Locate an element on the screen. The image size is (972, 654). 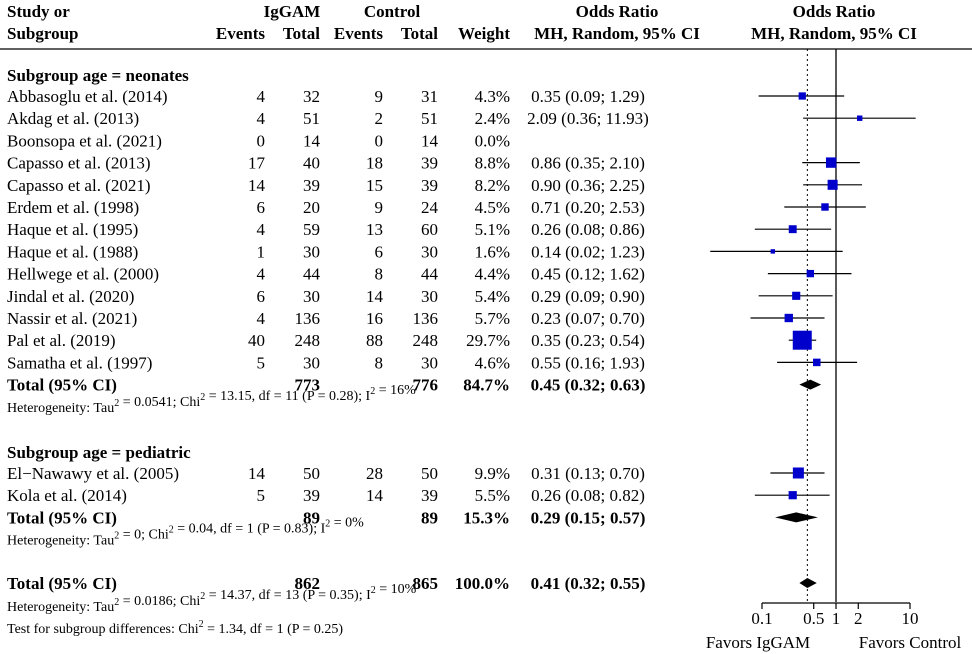
subgroup-heterogeneity-1-part-3: = 0% is located at coordinates (347, 523).